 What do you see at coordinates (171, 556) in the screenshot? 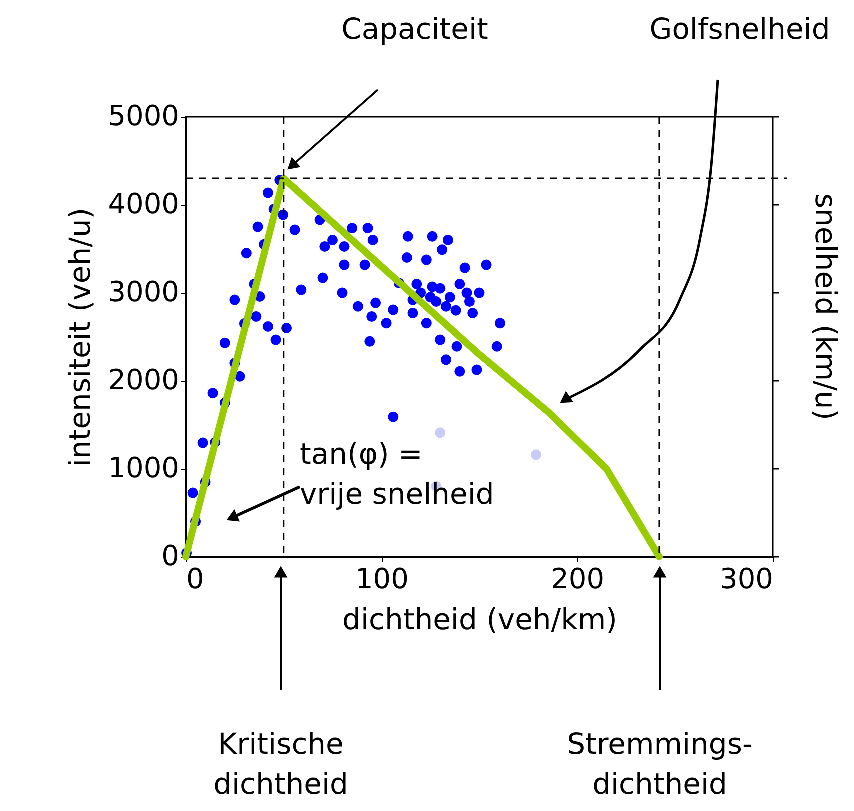
I see `y-tick-label: 0` at bounding box center [171, 556].